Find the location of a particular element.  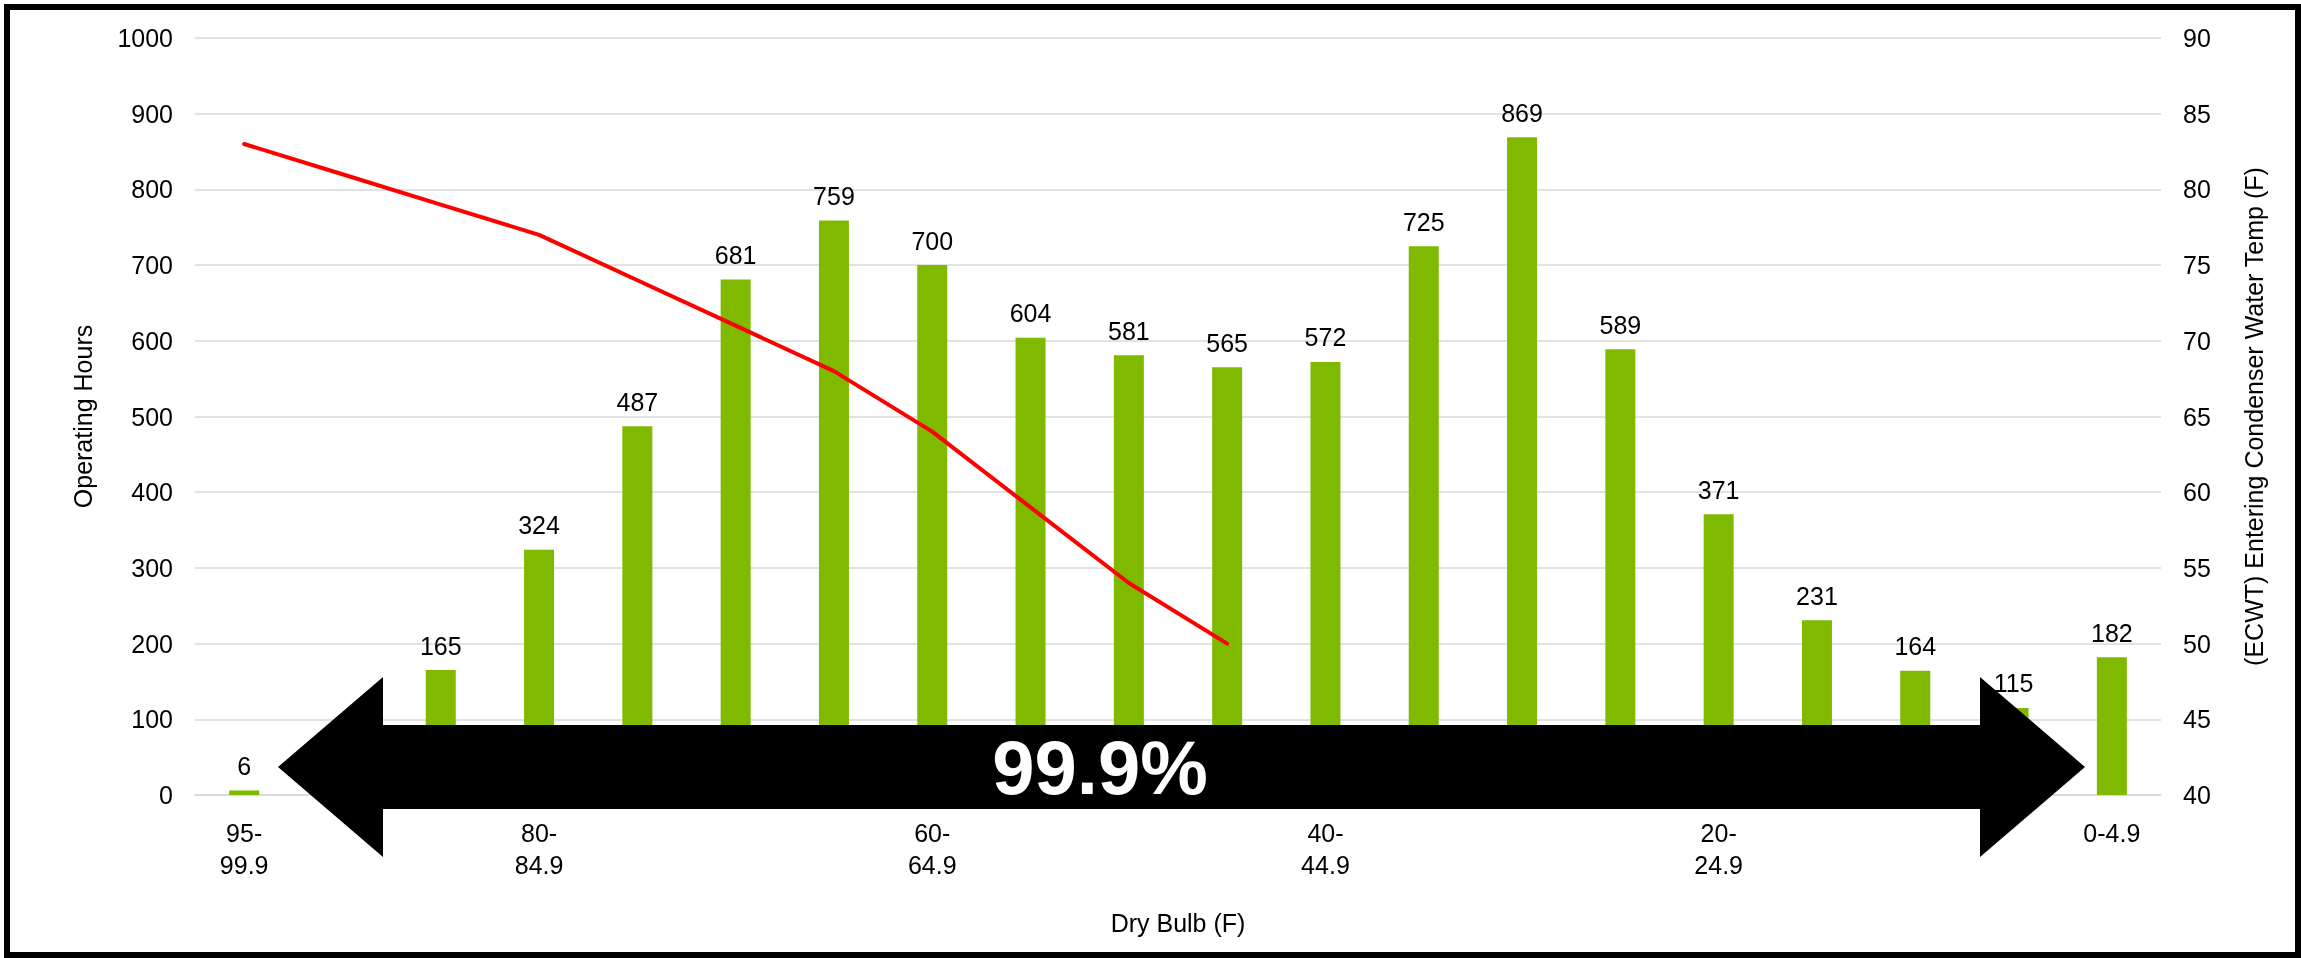

x-tick-label: 40-44.9 is located at coordinates (1325, 849).